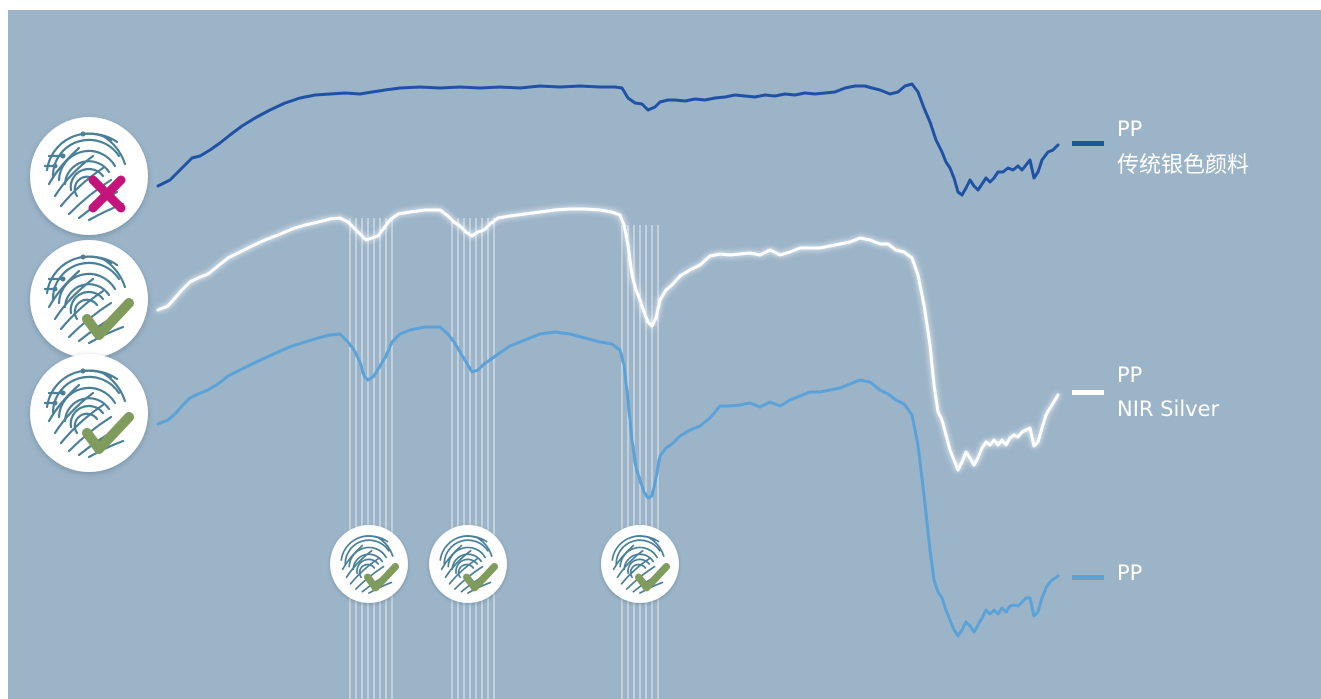  I want to click on legend-label-conventional-silver-line2: 传统银色颜料, so click(1183, 165).